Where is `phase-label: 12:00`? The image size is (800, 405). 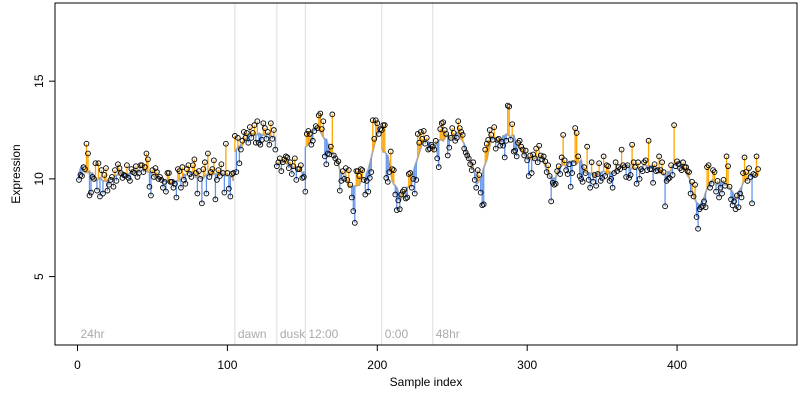 phase-label: 12:00 is located at coordinates (323, 334).